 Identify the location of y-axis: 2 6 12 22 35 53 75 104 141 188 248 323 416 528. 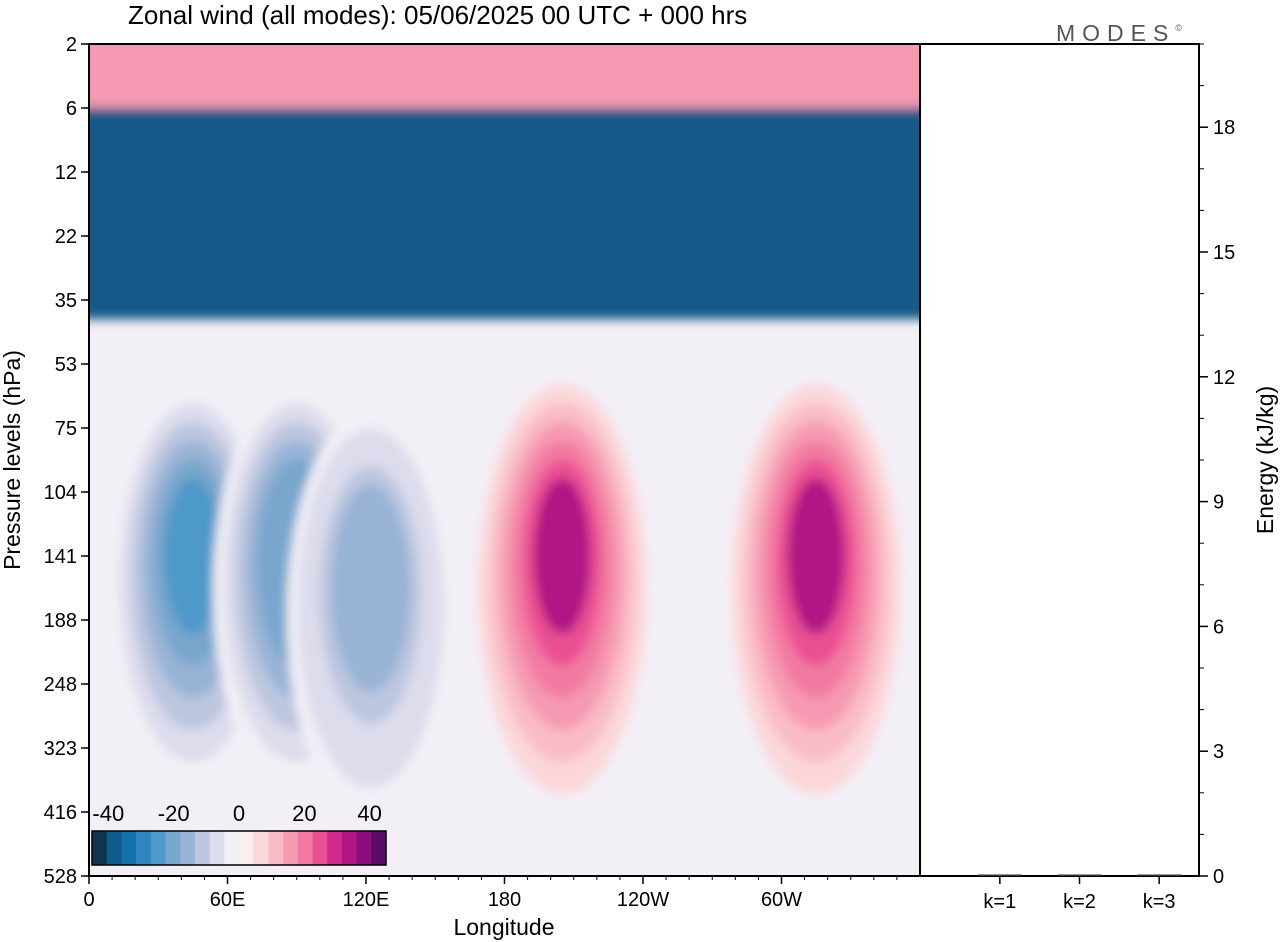
(66, 461).